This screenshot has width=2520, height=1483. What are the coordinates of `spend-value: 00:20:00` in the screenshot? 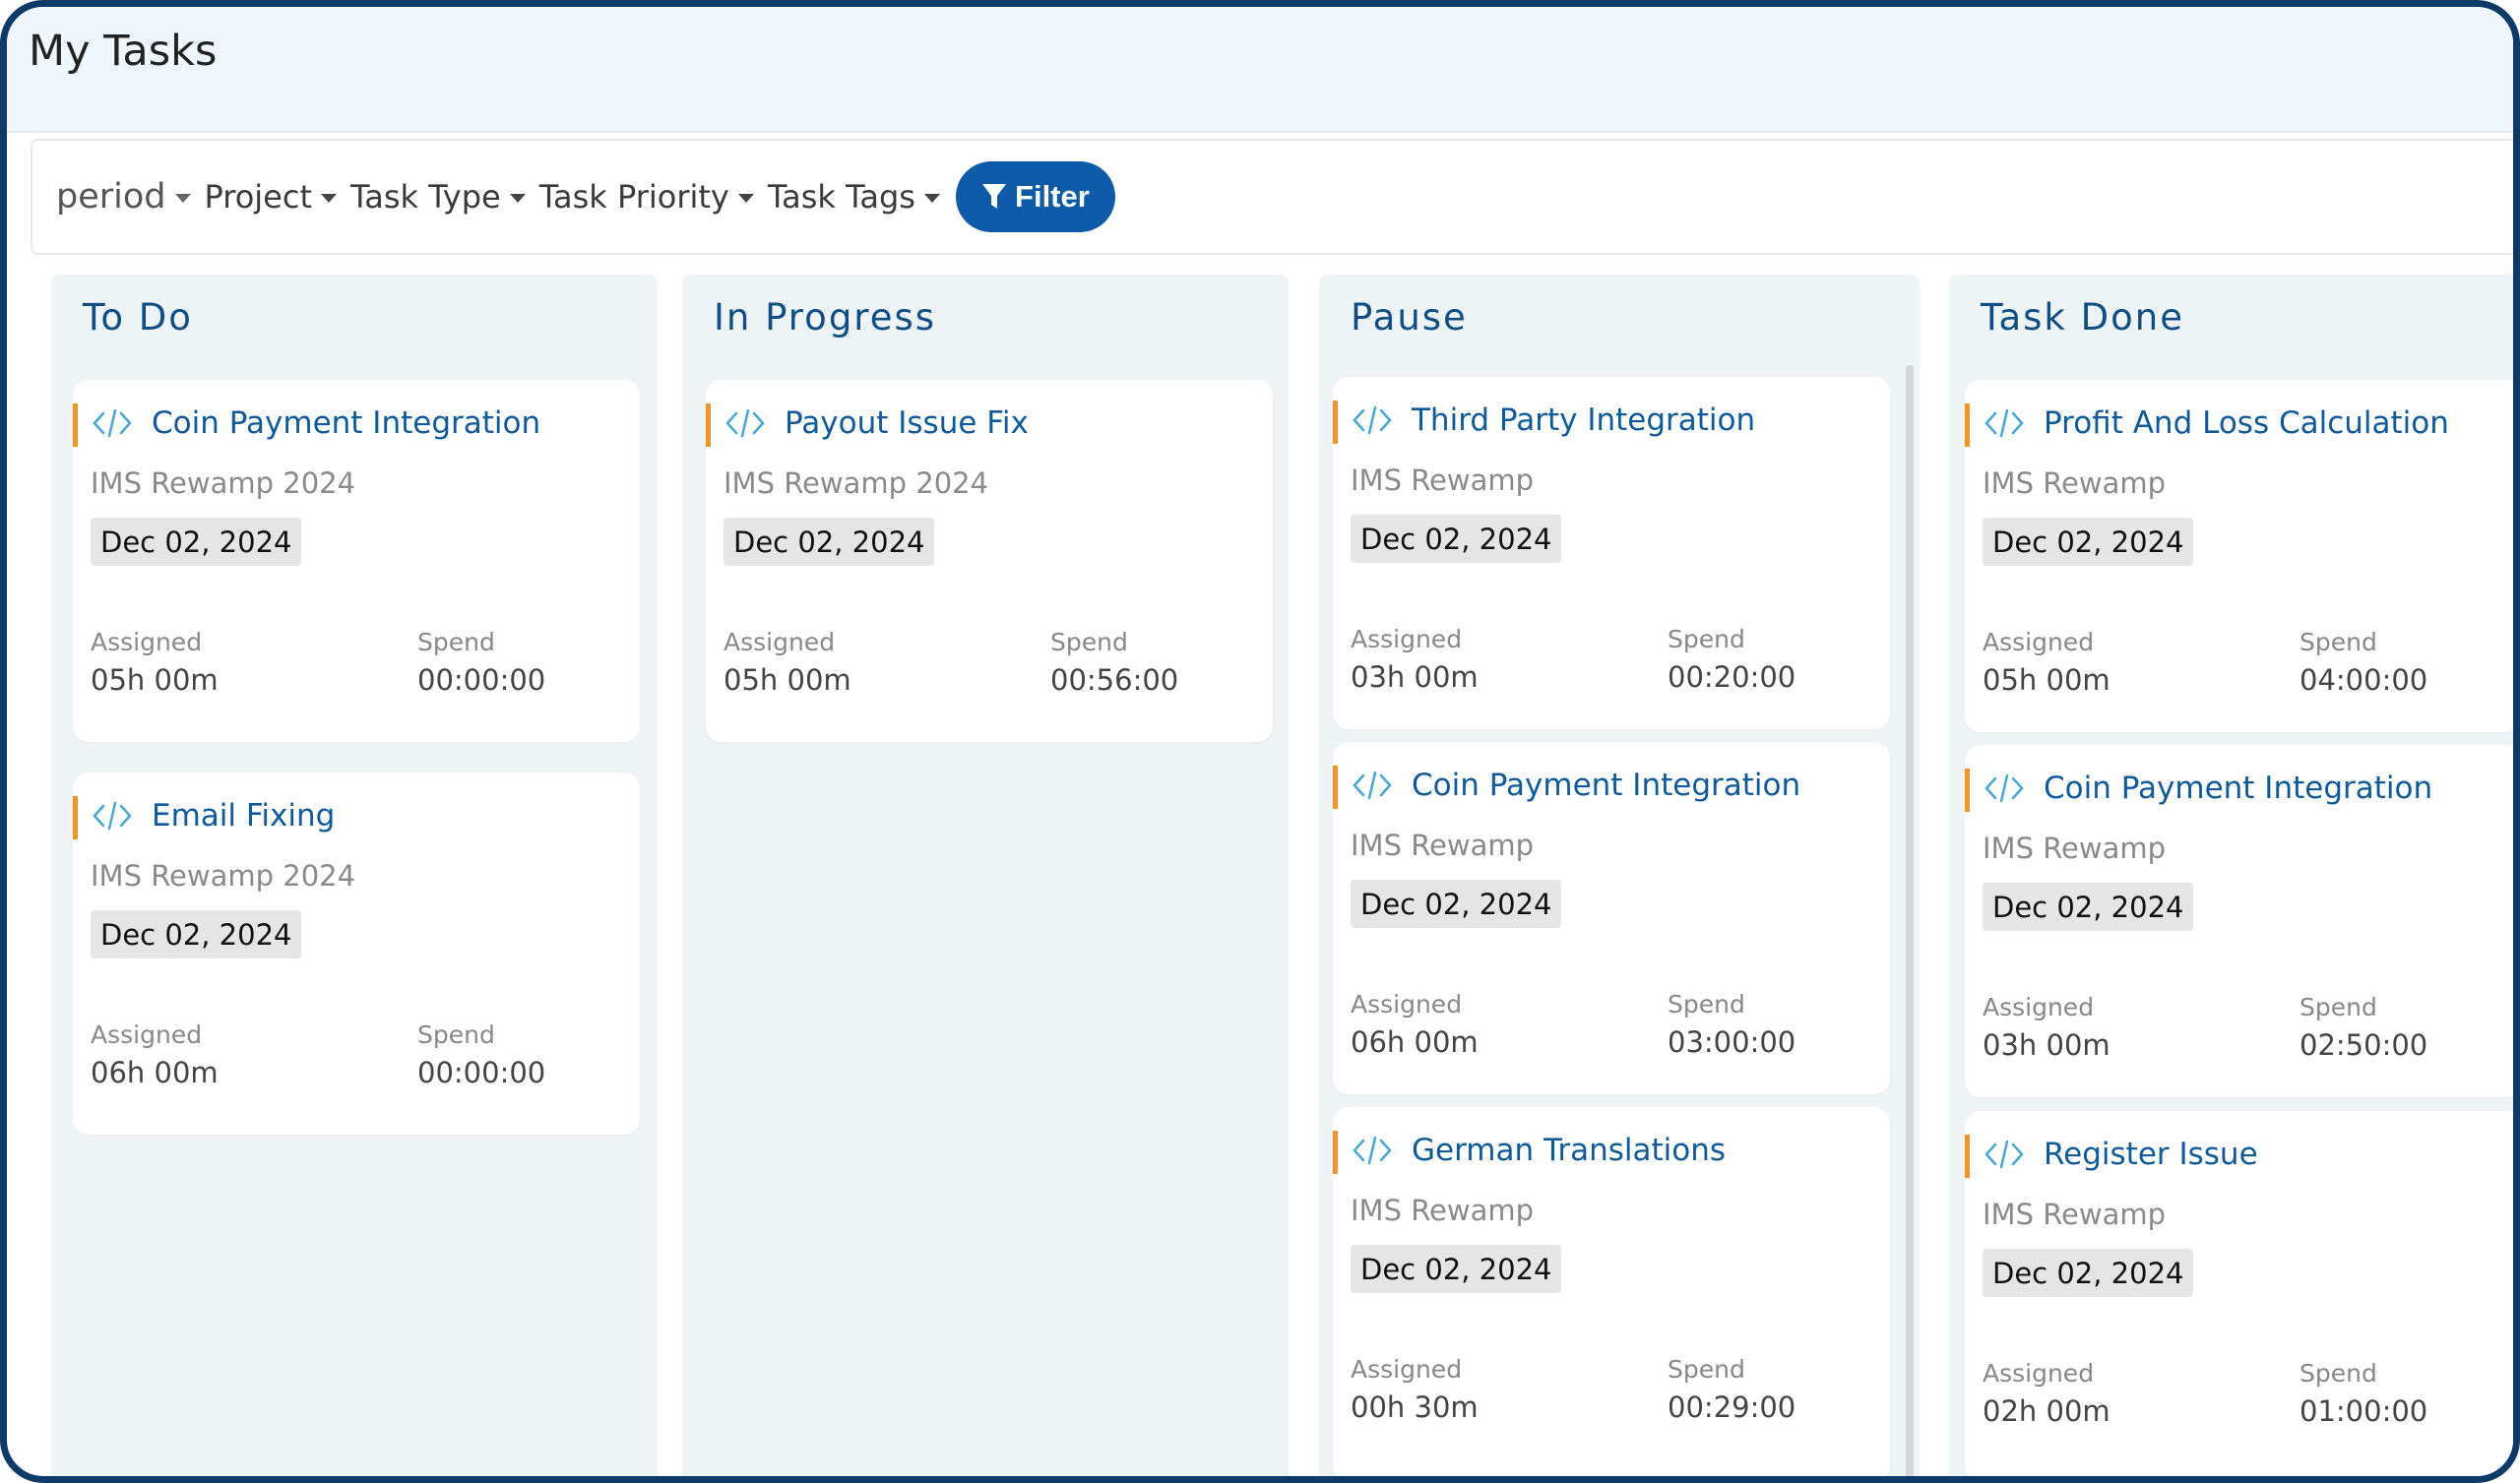 It's located at (1732, 677).